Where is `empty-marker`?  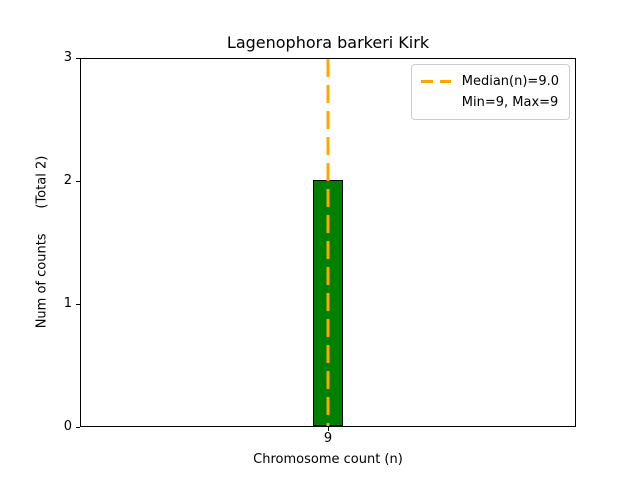
empty-marker is located at coordinates (436, 102).